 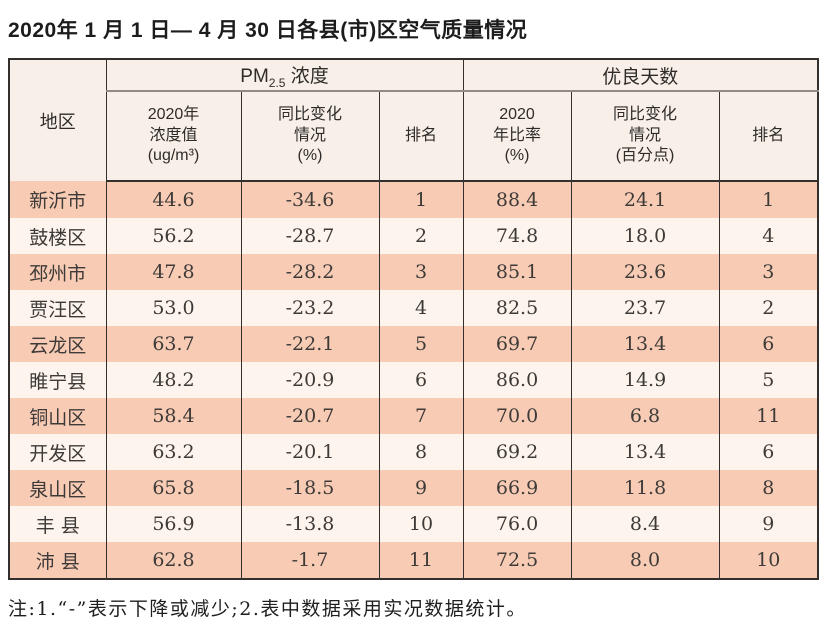 I want to click on pm-value-cell: 62.8, so click(x=173, y=560).